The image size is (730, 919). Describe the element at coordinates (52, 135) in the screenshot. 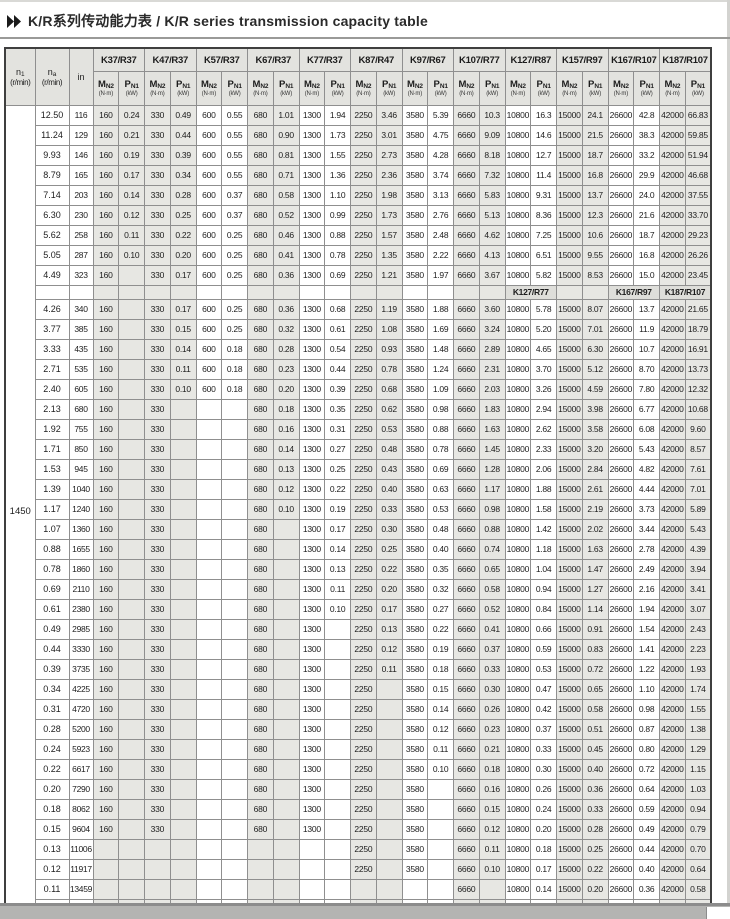

I see `na-cell: 11.24` at that location.